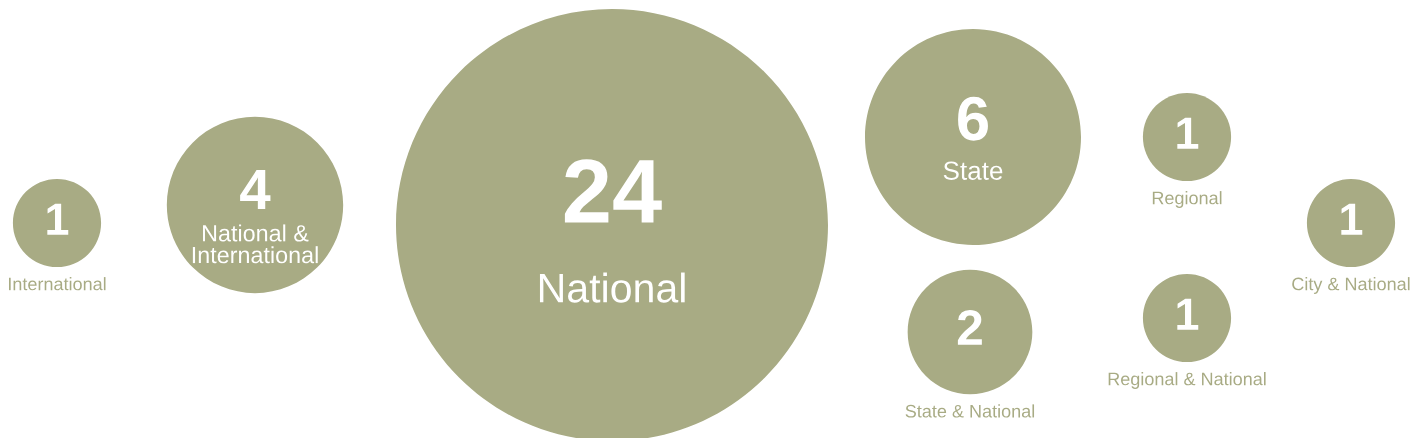 Image resolution: width=1418 pixels, height=438 pixels. What do you see at coordinates (57, 284) in the screenshot?
I see `category-label: International` at bounding box center [57, 284].